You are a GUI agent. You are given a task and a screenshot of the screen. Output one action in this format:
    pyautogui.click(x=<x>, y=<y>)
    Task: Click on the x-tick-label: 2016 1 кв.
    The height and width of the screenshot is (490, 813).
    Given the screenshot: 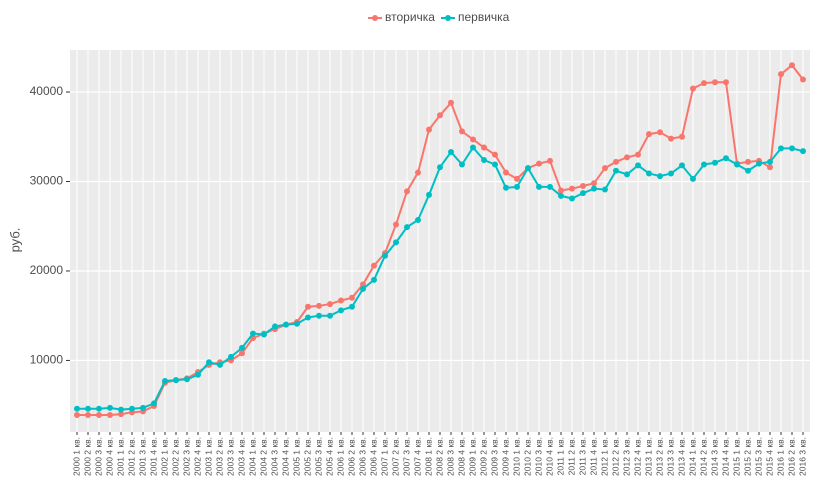 What is the action you would take?
    pyautogui.click(x=780, y=456)
    